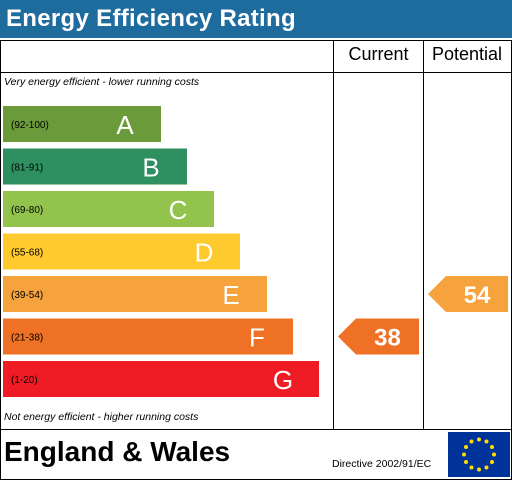  Describe the element at coordinates (230, 295) in the screenshot. I see `band-letter-e: E` at that location.